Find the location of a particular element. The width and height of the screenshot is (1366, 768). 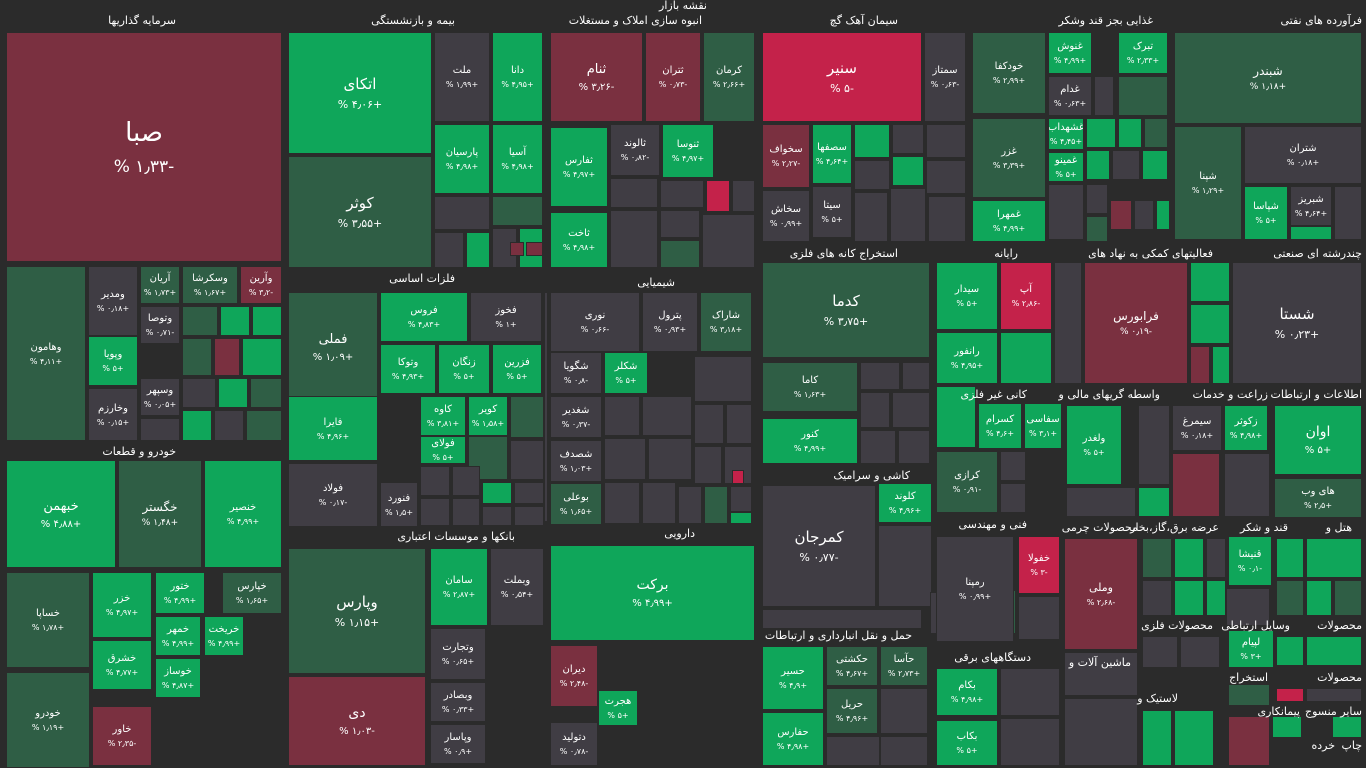

symbol-tile: کوثر +۳٫۵۵ % is located at coordinates (360, 212).